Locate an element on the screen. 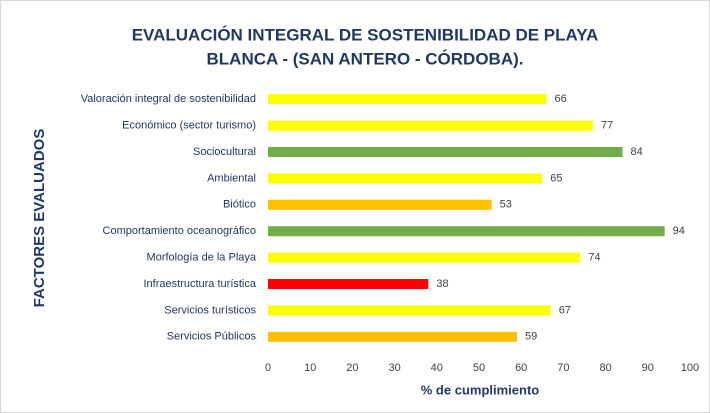 The image size is (710, 413). value-label: 38 is located at coordinates (442, 284).